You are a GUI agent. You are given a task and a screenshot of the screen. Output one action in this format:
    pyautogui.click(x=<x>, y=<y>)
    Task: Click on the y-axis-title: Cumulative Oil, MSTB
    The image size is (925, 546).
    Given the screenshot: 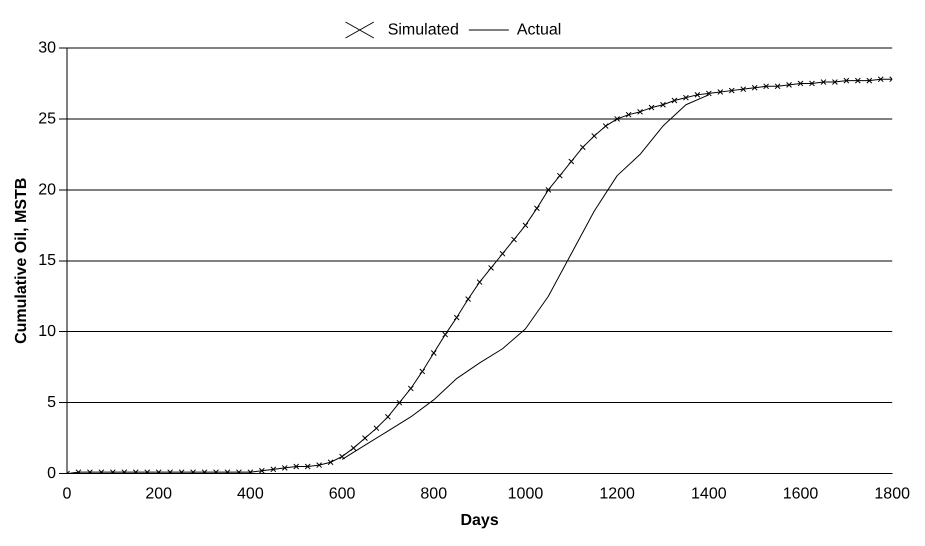 What is the action you would take?
    pyautogui.click(x=21, y=261)
    